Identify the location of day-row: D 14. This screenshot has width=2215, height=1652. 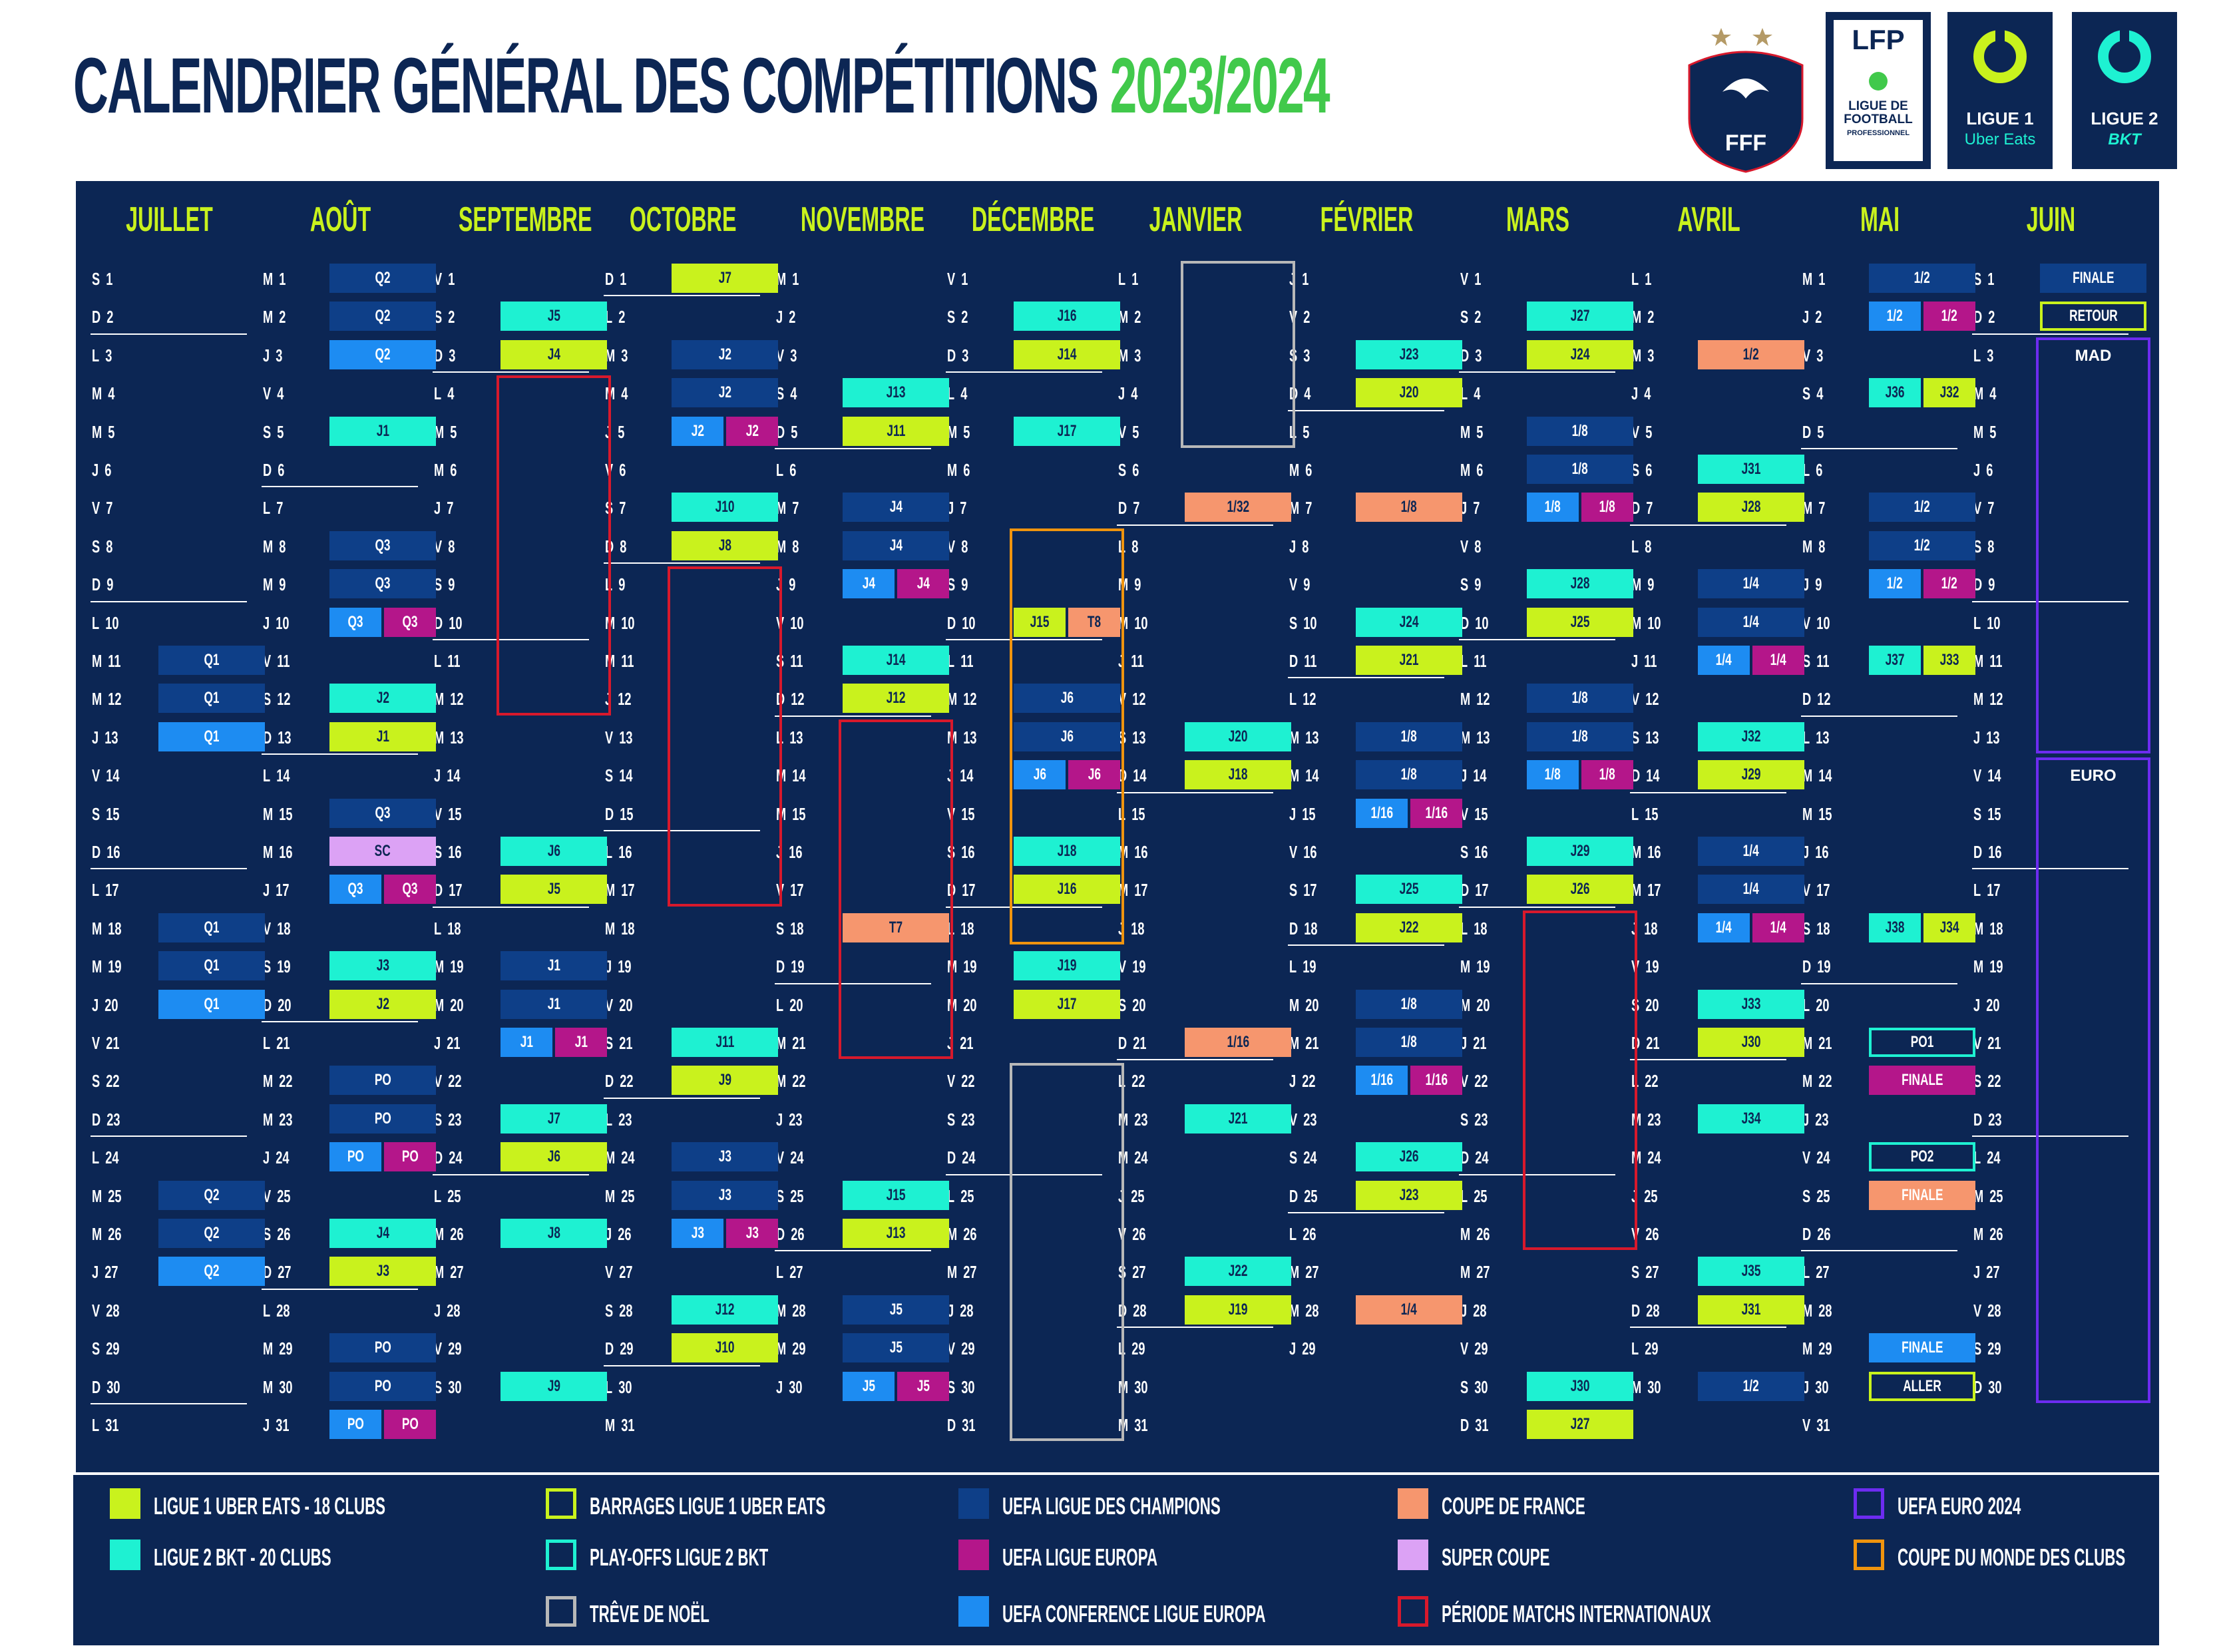
(1708, 773).